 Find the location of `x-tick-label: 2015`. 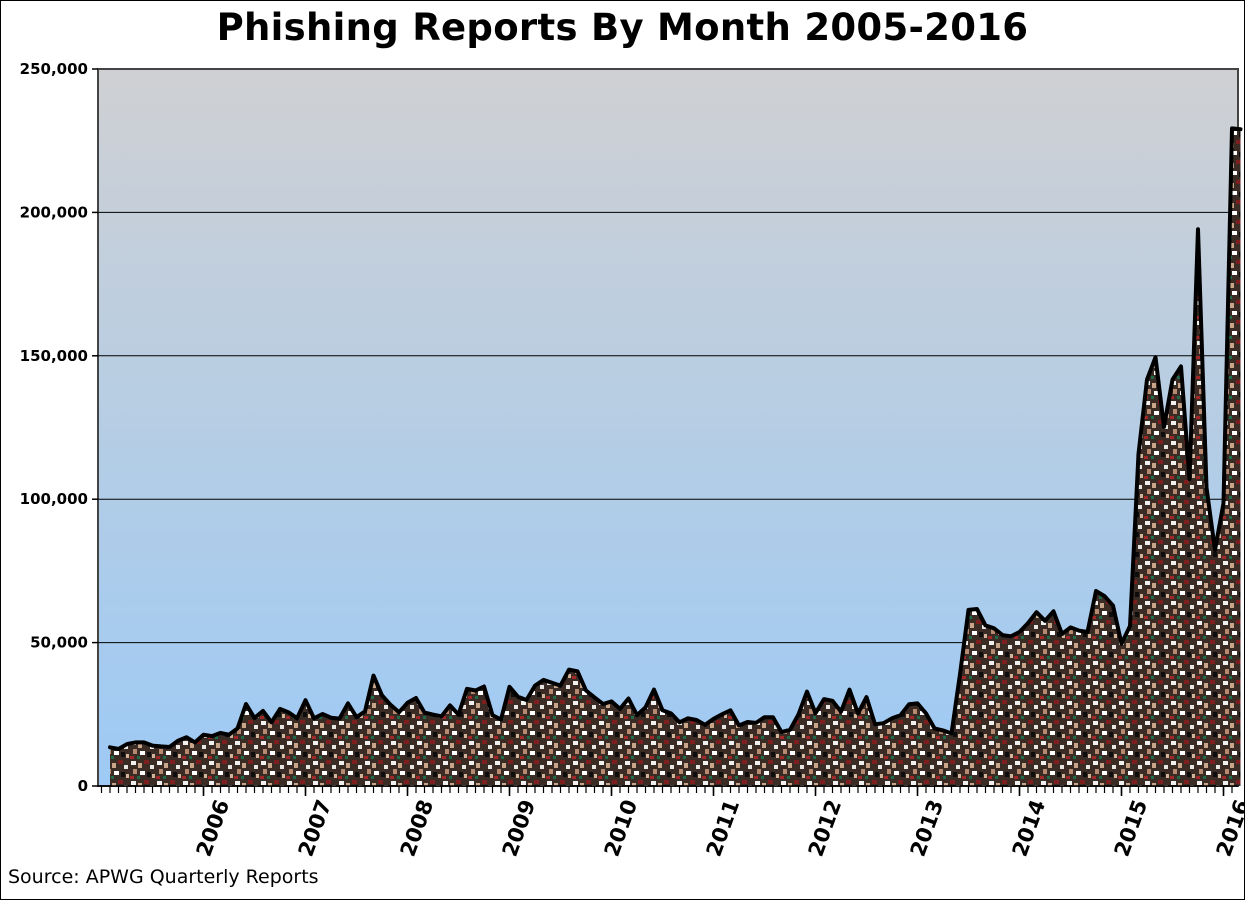

x-tick-label: 2015 is located at coordinates (1131, 828).